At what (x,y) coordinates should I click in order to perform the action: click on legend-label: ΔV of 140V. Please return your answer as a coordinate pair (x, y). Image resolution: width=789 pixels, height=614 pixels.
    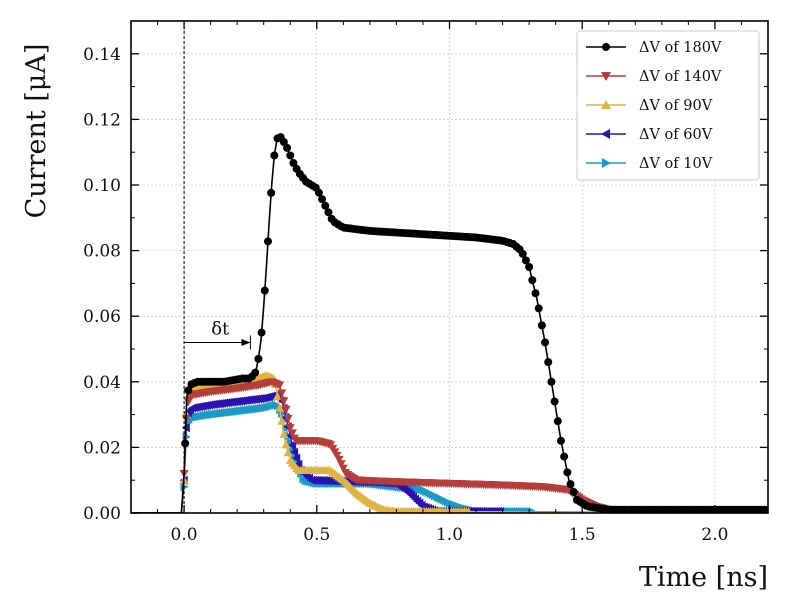
    Looking at the image, I should click on (680, 77).